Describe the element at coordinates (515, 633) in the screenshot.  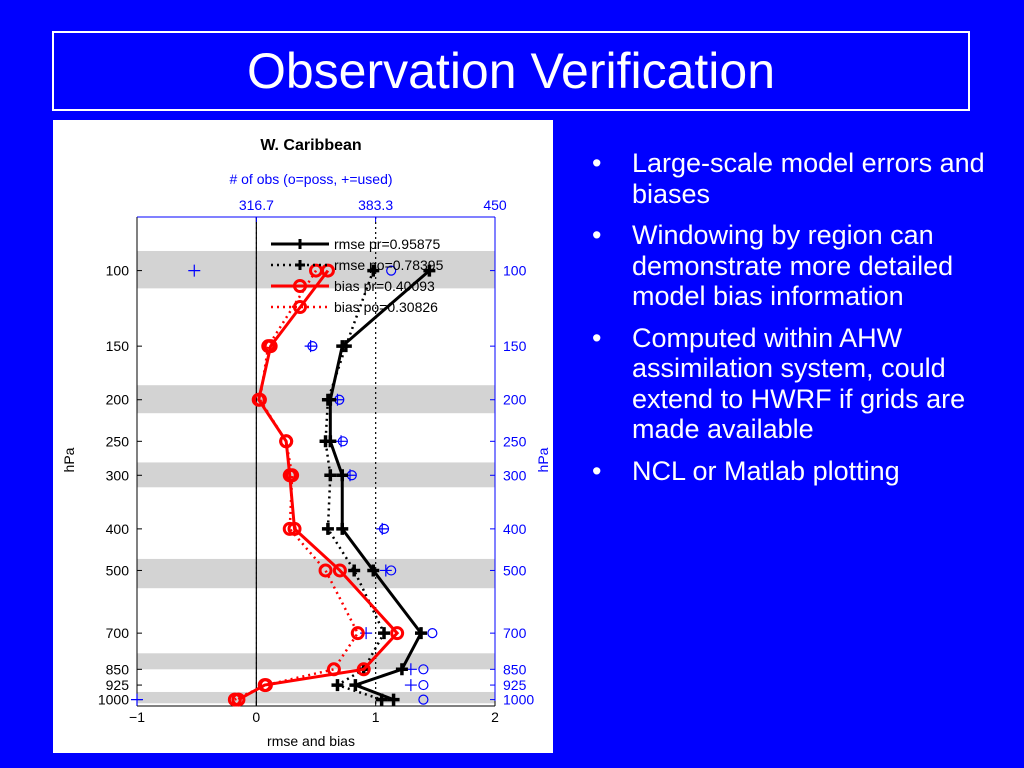
I see `y-tick-label-right: 700` at that location.